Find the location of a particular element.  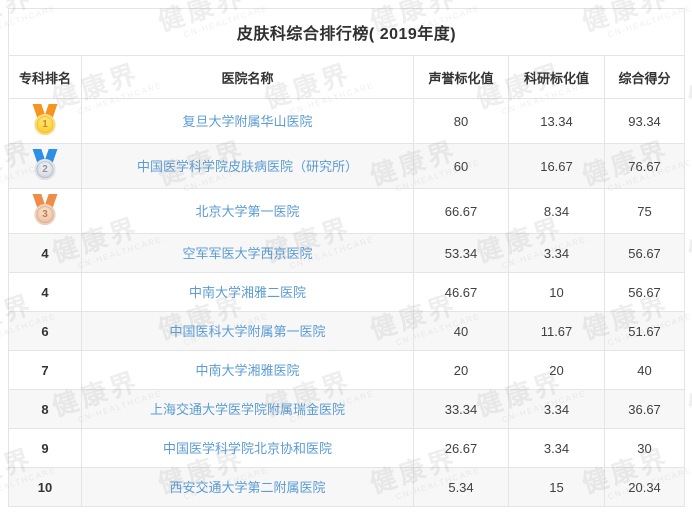

bronze-medal-icon: 3 is located at coordinates (45, 209).